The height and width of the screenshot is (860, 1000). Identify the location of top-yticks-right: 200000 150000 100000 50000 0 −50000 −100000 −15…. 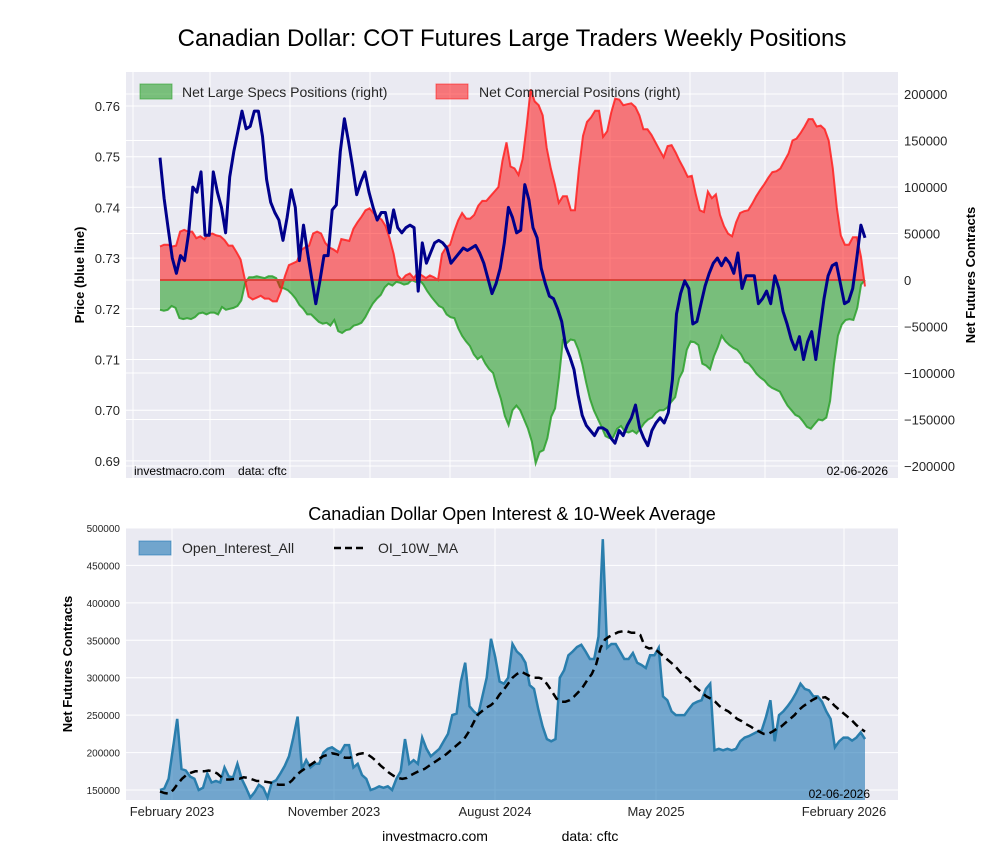
(929, 280).